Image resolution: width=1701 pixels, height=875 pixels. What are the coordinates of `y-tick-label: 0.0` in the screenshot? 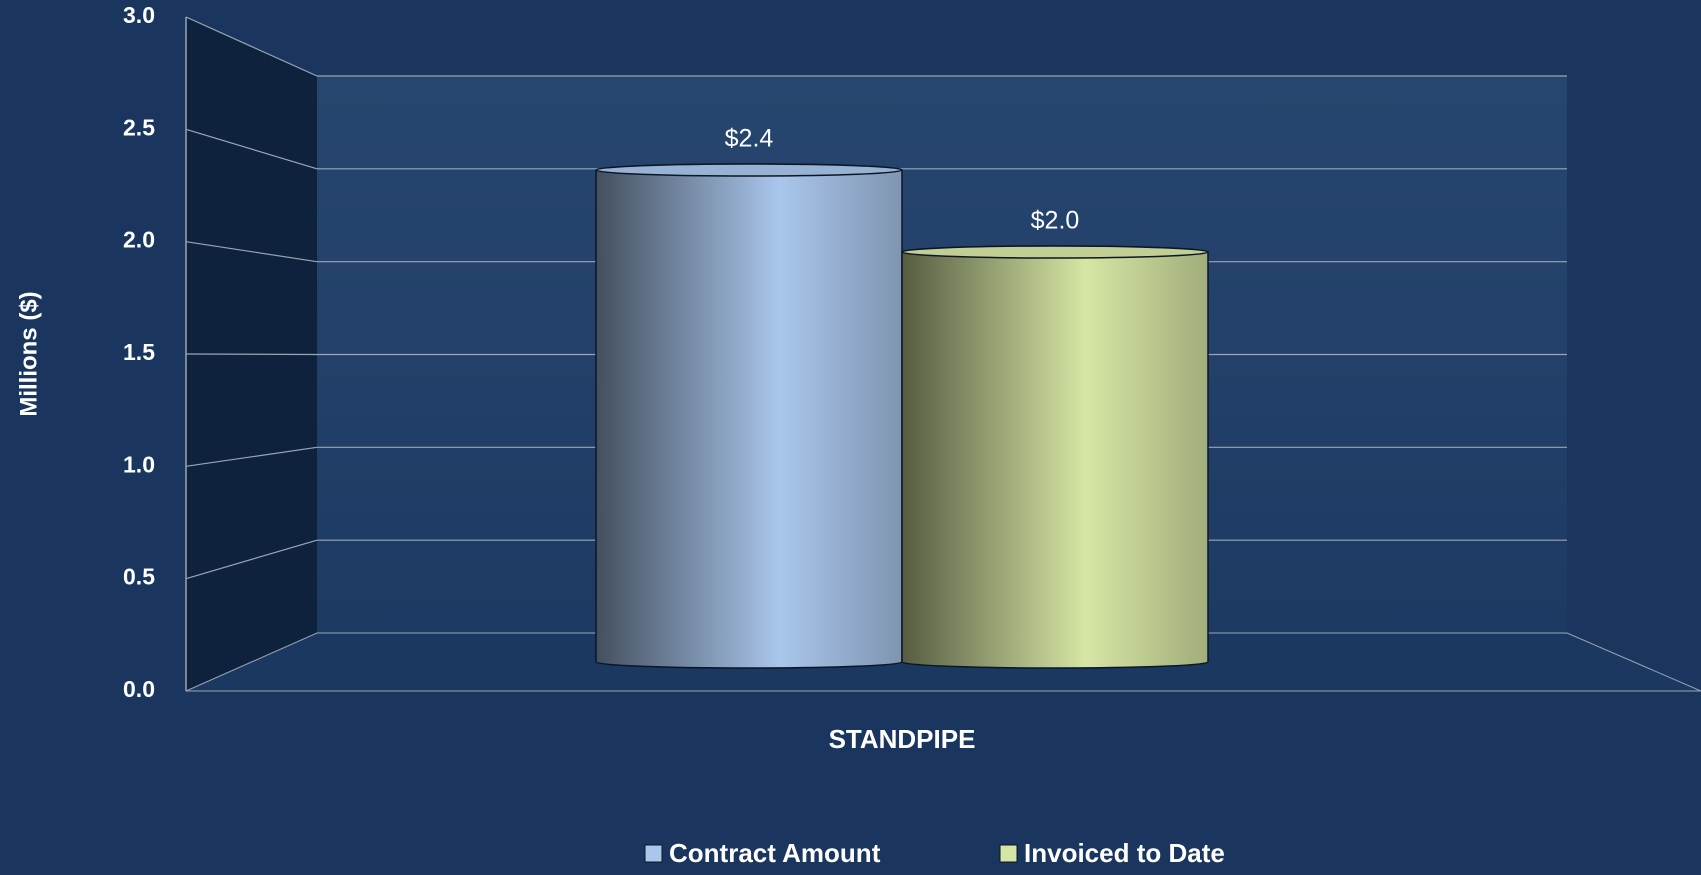 It's located at (139, 689).